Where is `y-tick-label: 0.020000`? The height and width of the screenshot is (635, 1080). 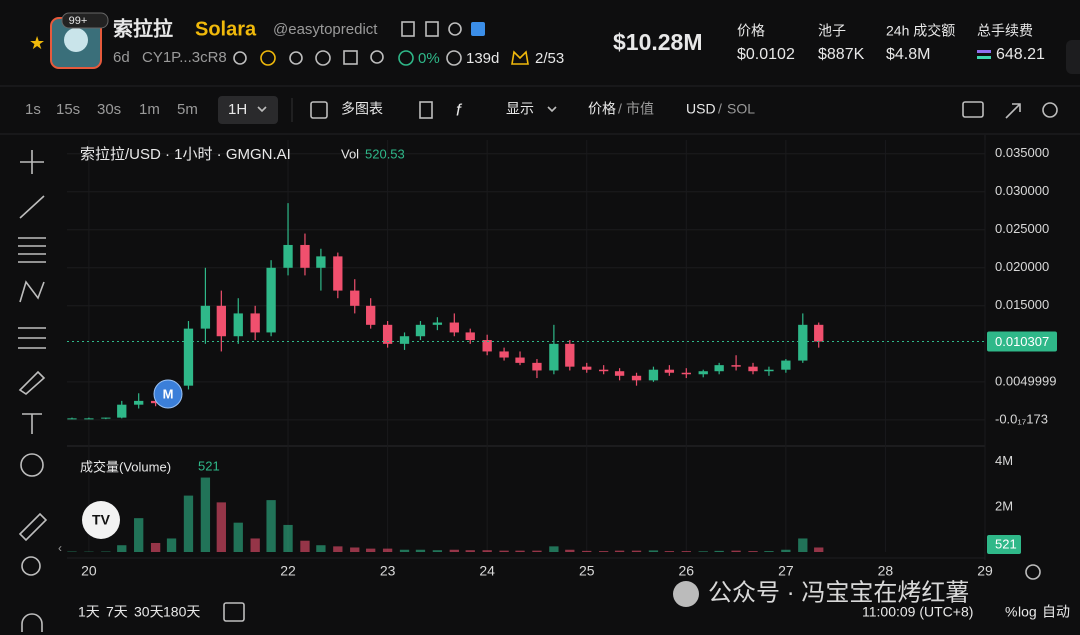
y-tick-label: 0.020000 is located at coordinates (1022, 266).